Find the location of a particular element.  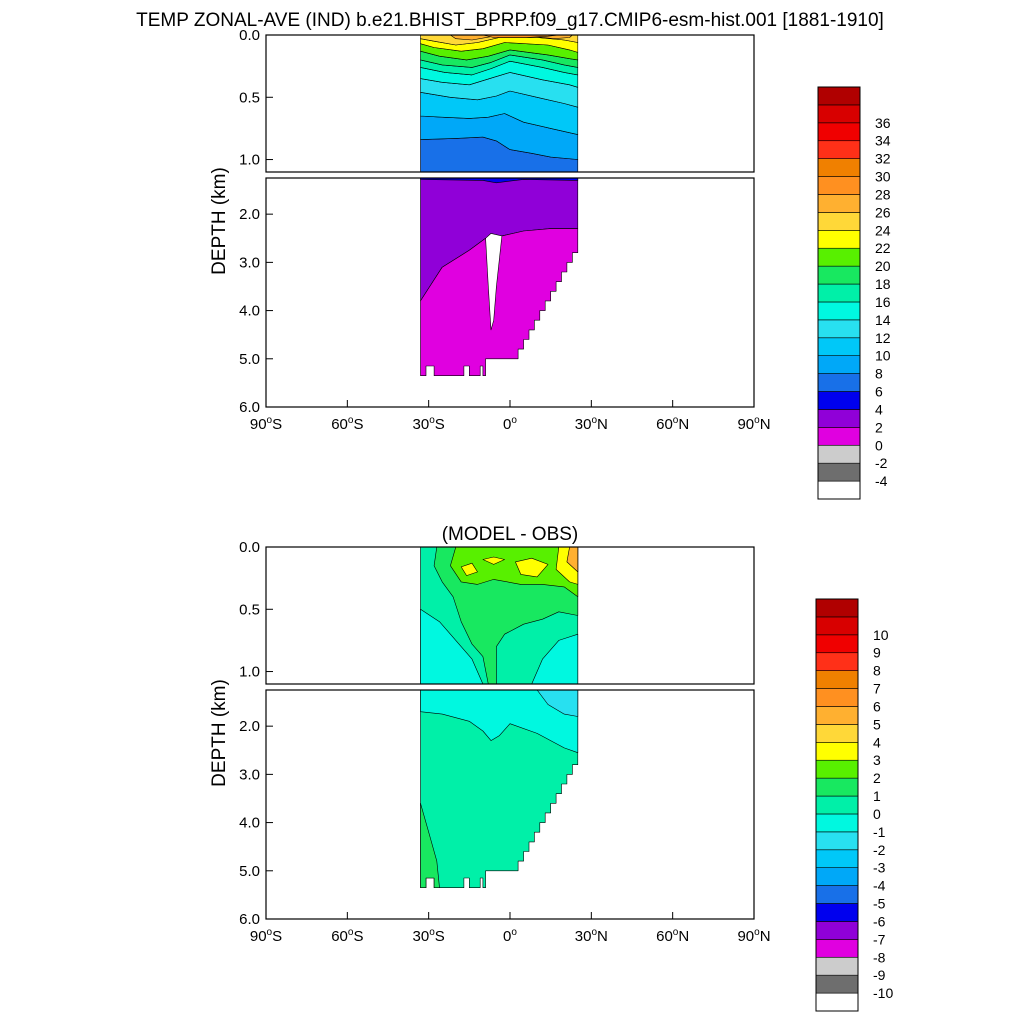

colorbar-label: 3 is located at coordinates (877, 760).